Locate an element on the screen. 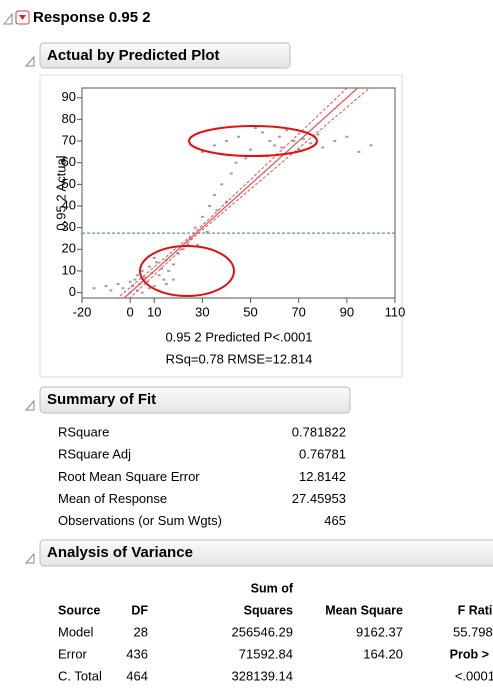 The height and width of the screenshot is (691, 493). x-tick-label: 90 is located at coordinates (347, 311).